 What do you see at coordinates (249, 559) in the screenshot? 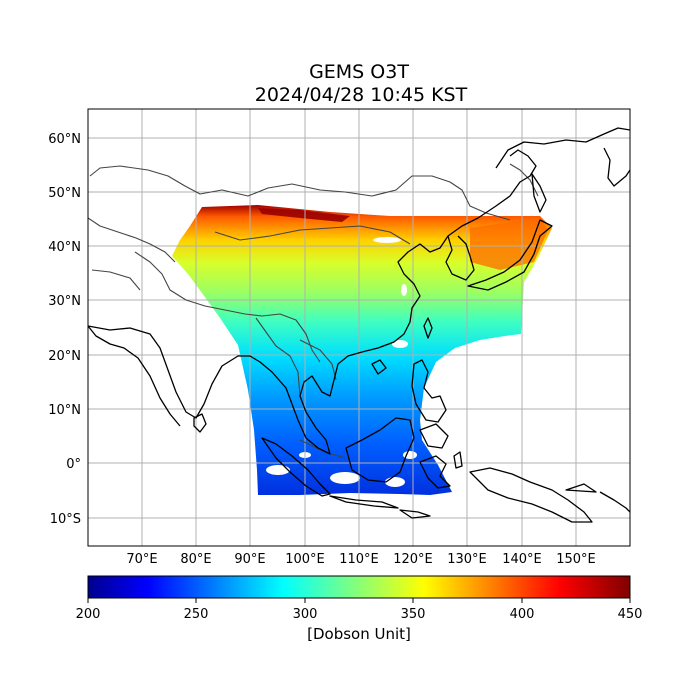
I see `lon-label: 90°E` at bounding box center [249, 559].